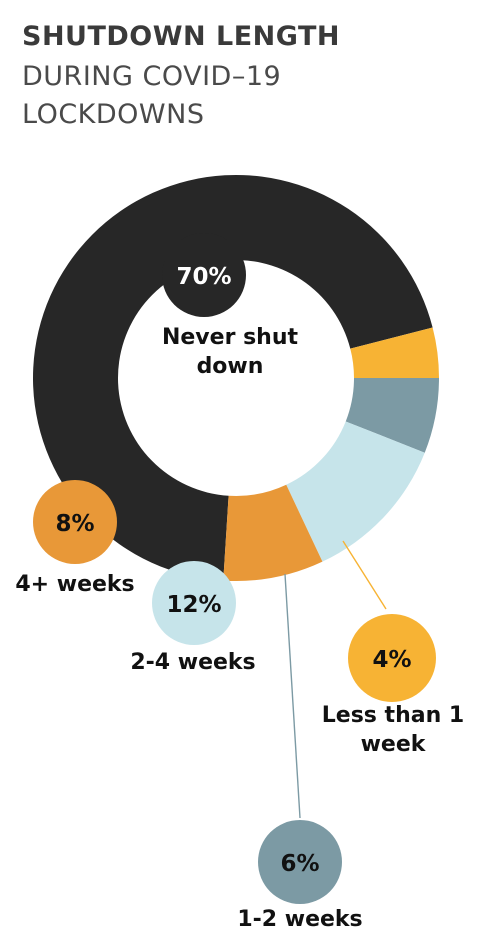 The image size is (492, 942). I want to click on value-bubble-4-plus-weeks, so click(75, 522).